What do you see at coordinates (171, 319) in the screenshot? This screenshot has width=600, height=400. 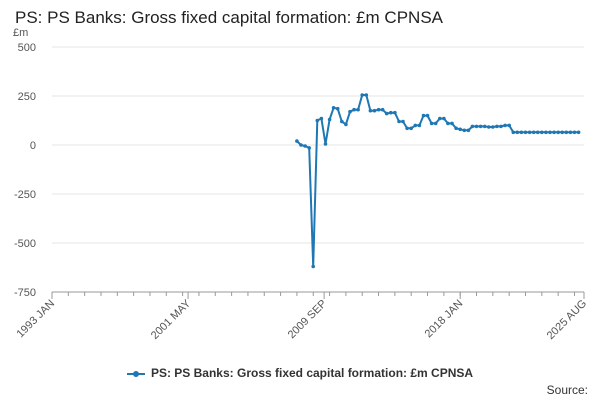 I see `x-tick-label: 2001 MAY` at bounding box center [171, 319].